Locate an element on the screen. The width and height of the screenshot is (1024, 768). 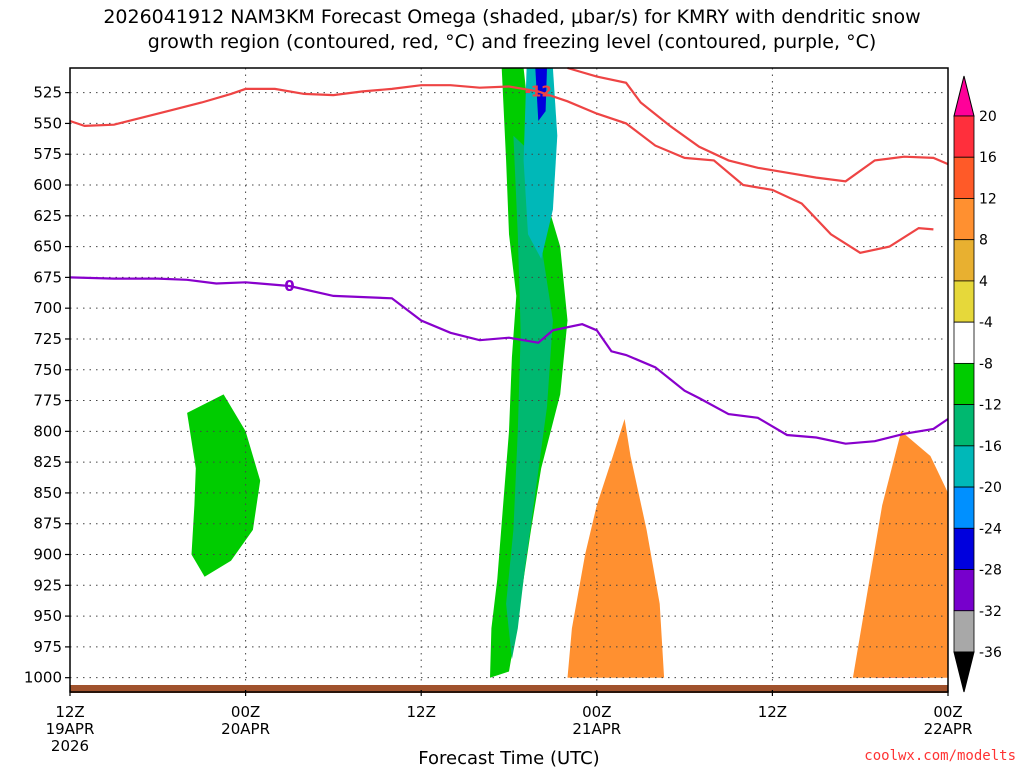
y-tick-label-925: 925 is located at coordinates (47, 585).